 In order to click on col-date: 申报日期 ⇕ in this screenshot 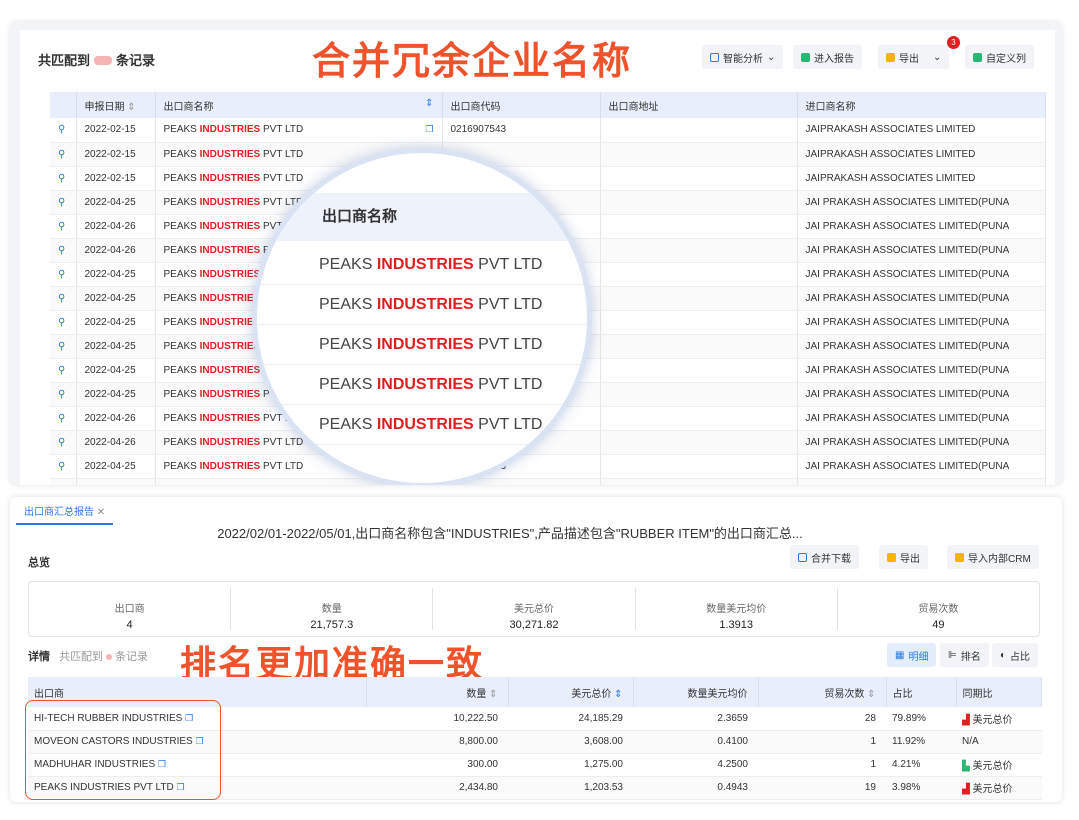, I will do `click(116, 105)`.